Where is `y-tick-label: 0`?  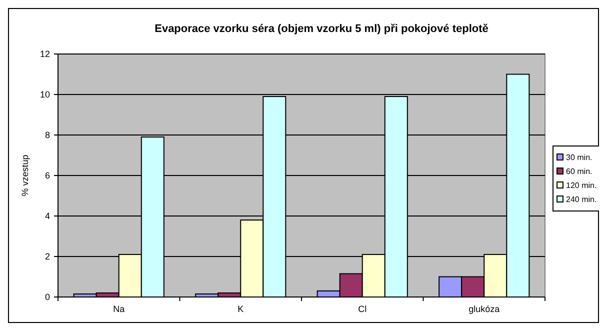 y-tick-label: 0 is located at coordinates (47, 297).